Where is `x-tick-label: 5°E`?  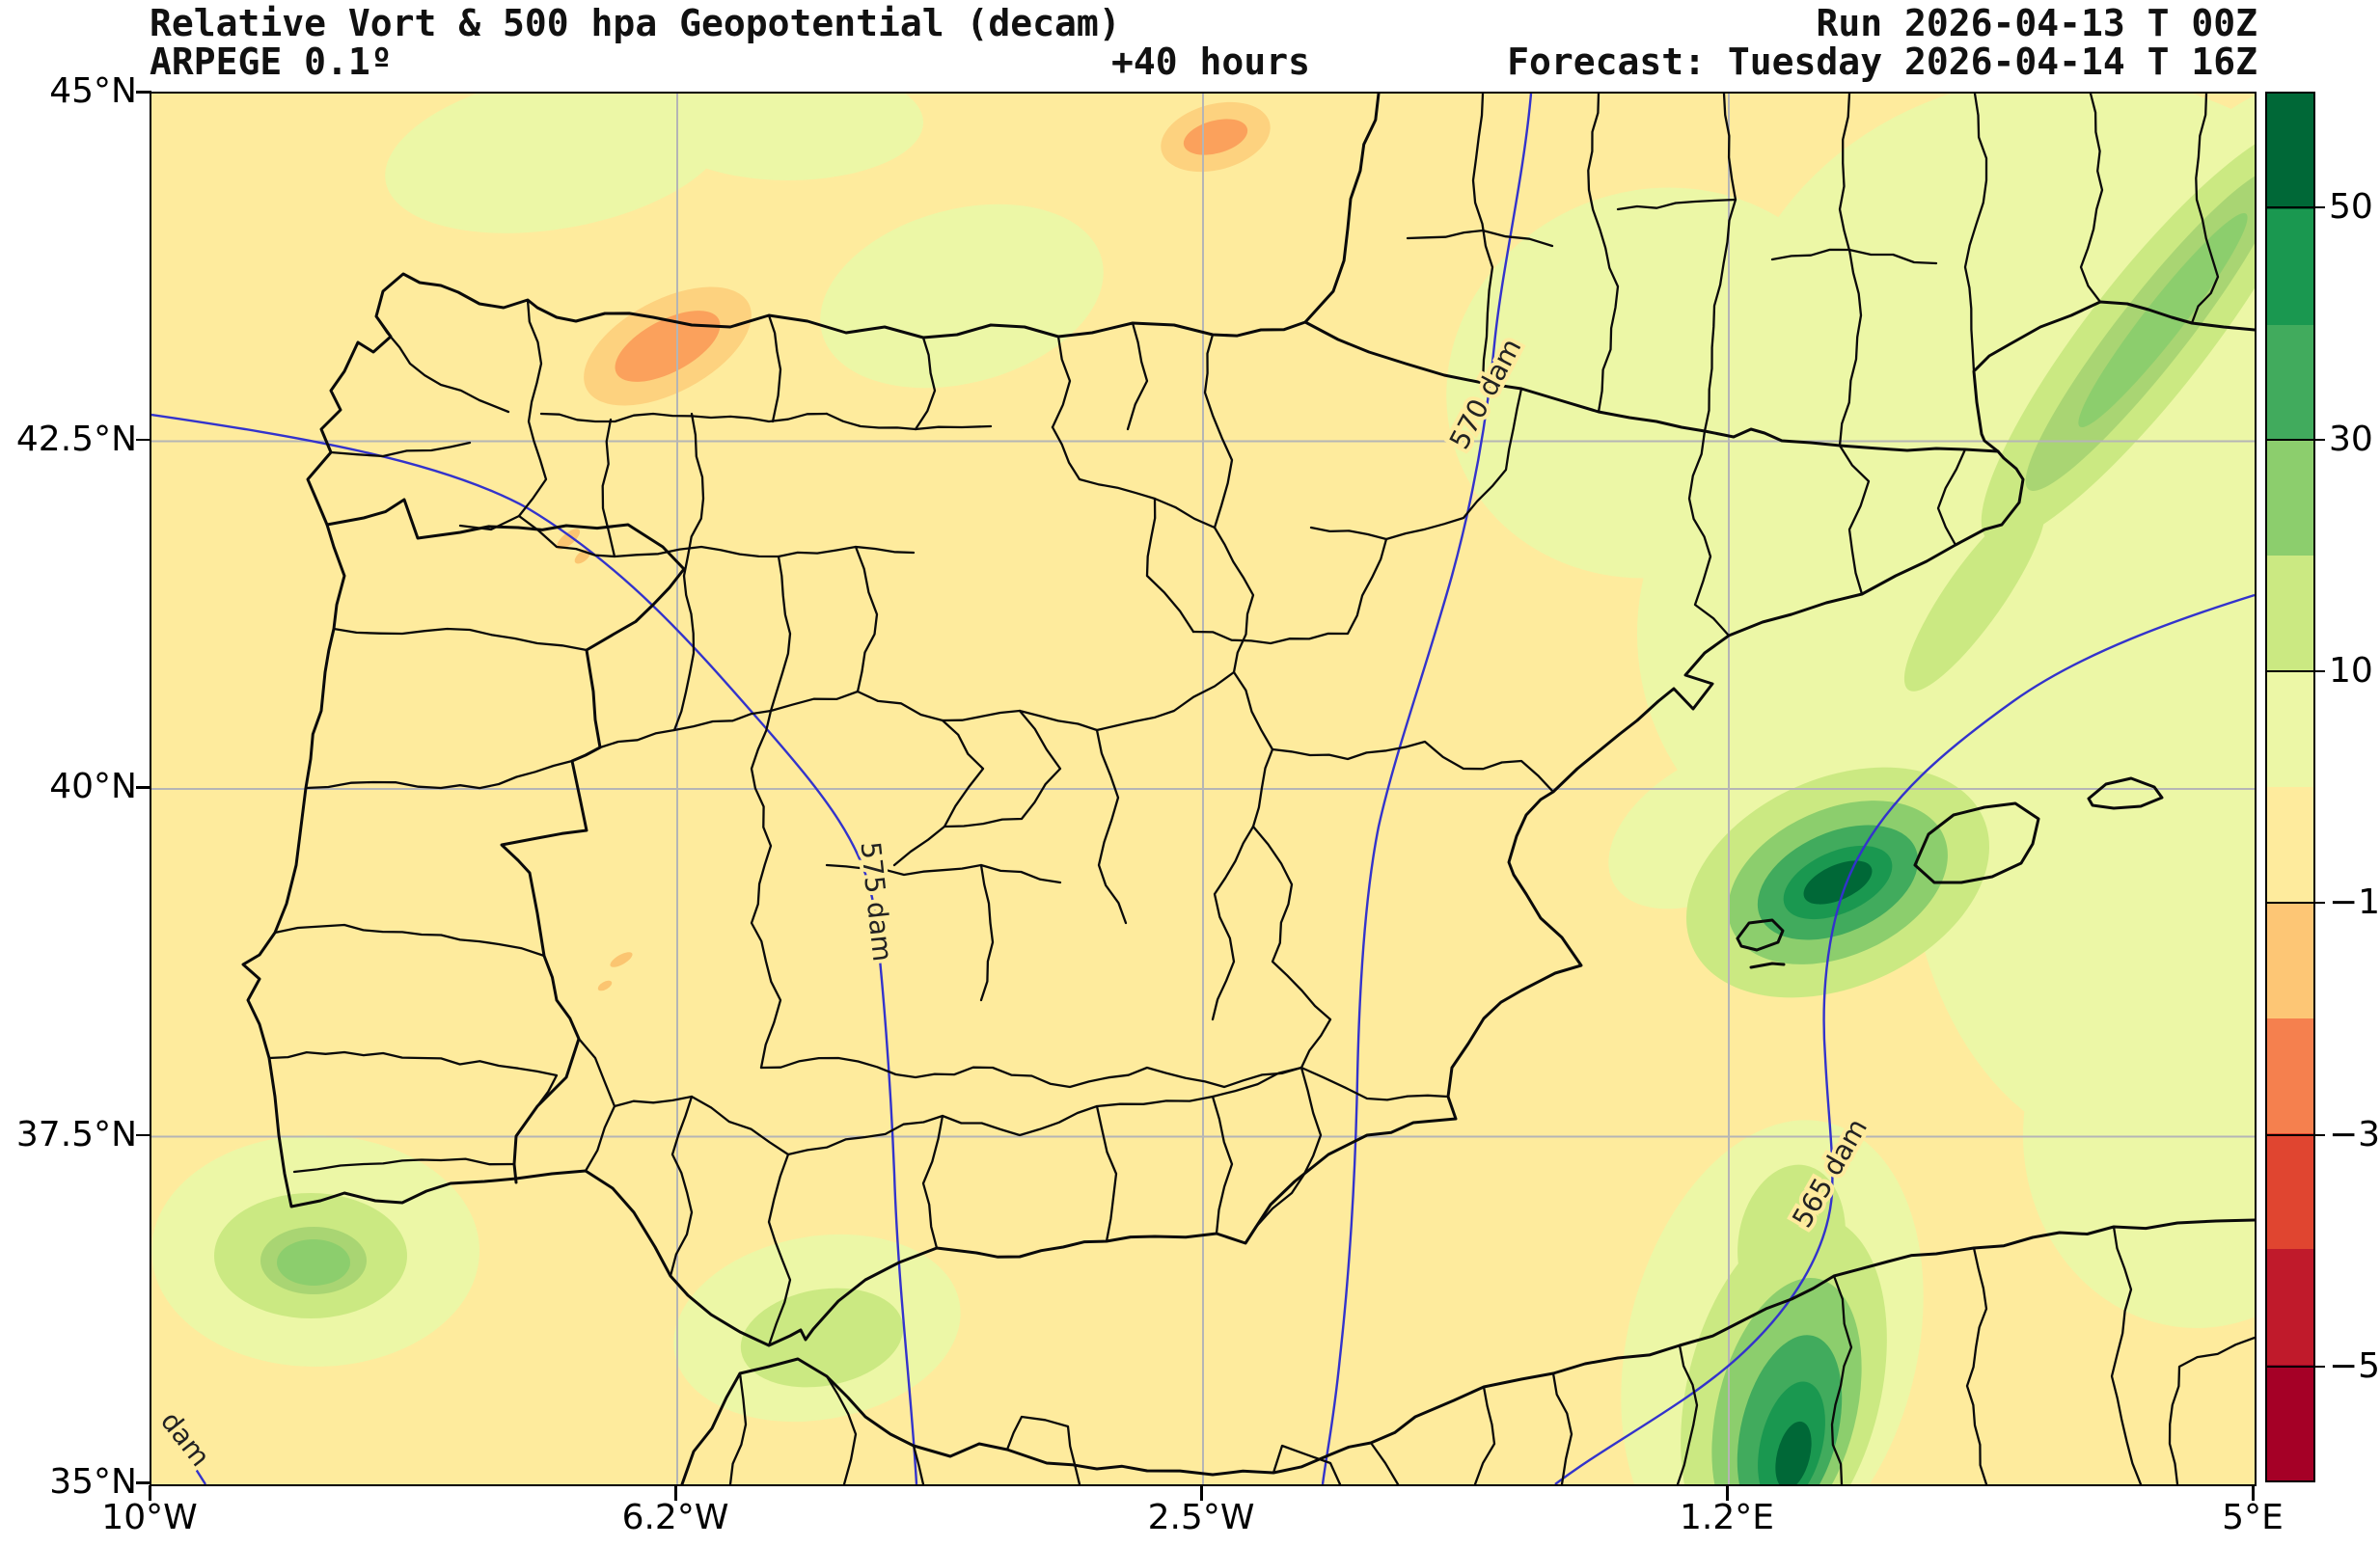
x-tick-label: 5°E is located at coordinates (2253, 1517).